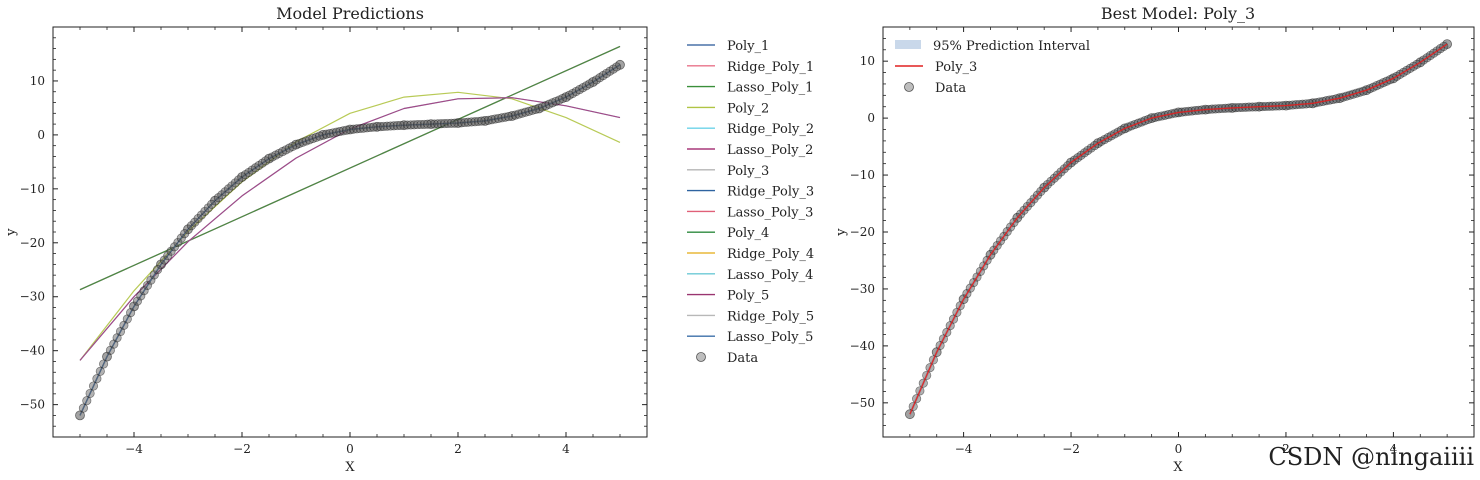  I want to click on legend-swatch-interval, so click(908, 44).